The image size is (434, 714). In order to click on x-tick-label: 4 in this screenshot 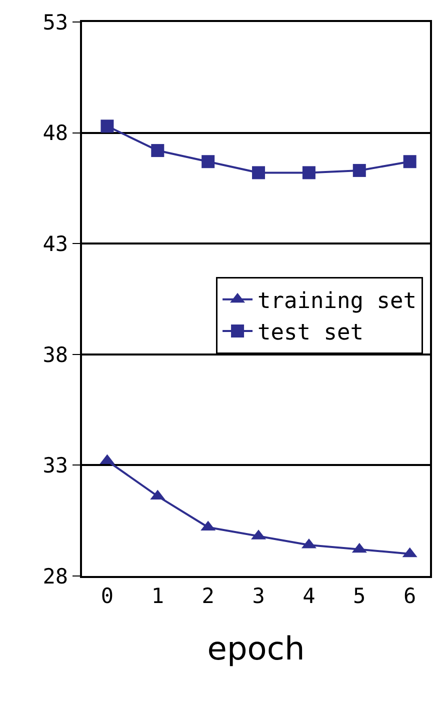, I will do `click(309, 596)`.